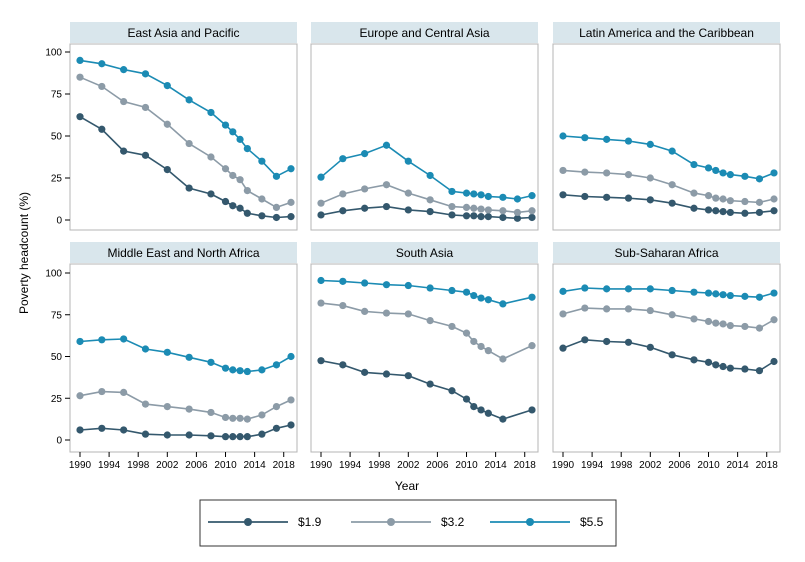  Describe the element at coordinates (57, 315) in the screenshot. I see `y-tick-label: 75` at that location.